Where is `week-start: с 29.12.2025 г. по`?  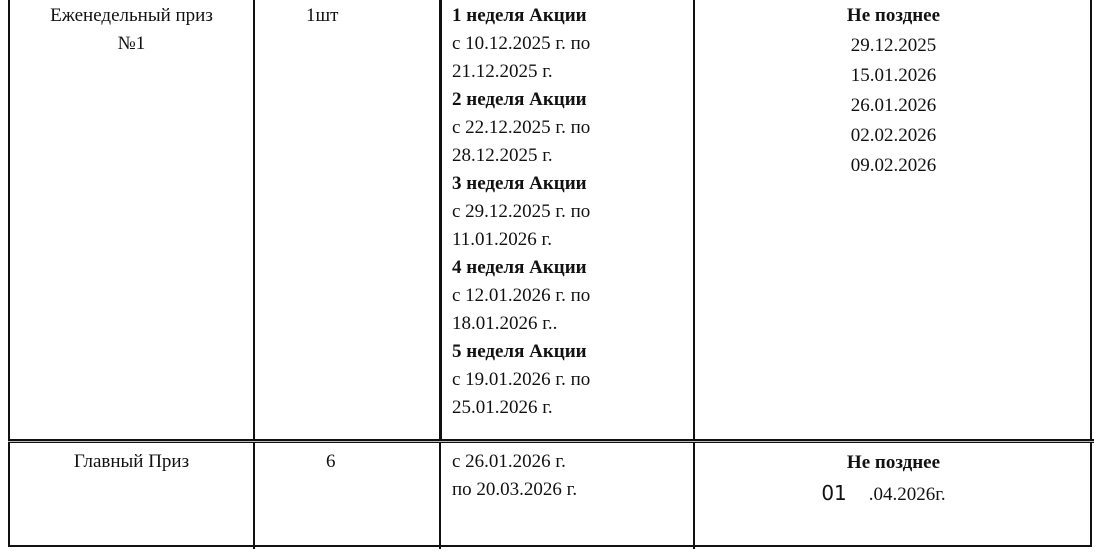 week-start: с 29.12.2025 г. по is located at coordinates (521, 211).